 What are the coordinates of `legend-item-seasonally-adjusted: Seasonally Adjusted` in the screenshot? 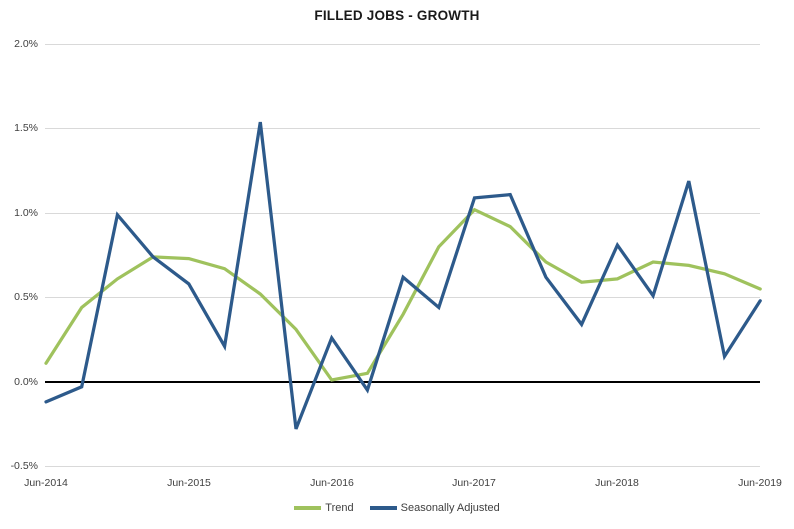 It's located at (434, 508).